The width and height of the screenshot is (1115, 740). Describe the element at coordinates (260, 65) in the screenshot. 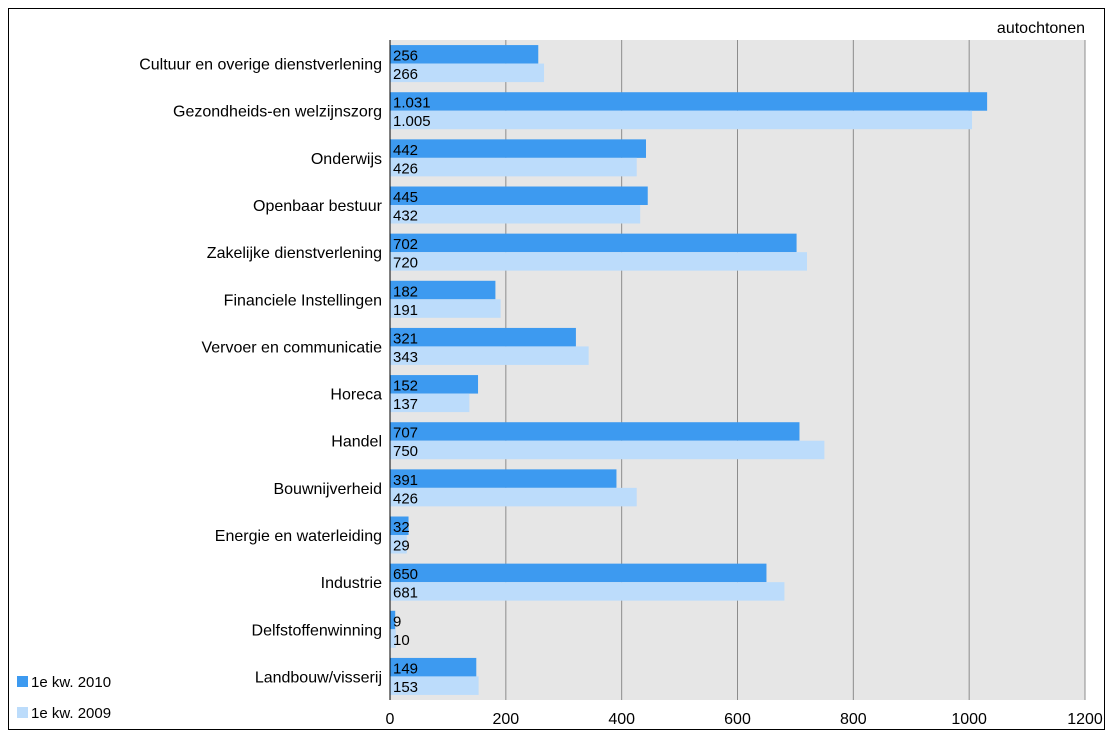

I see `category-label: Cultuur en overige dienstverlening` at that location.